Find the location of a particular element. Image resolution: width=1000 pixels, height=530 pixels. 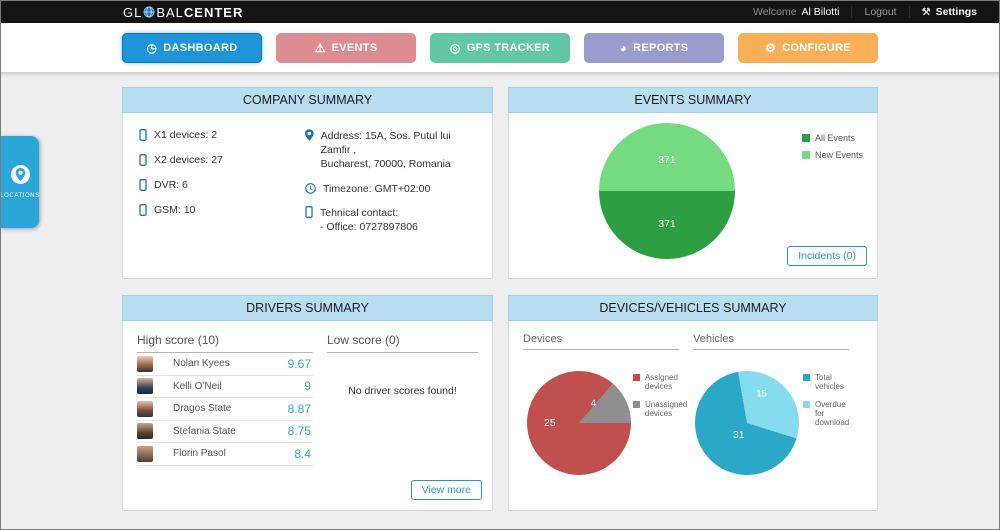

driver-row: Stefania State 8.75 is located at coordinates (225, 432).